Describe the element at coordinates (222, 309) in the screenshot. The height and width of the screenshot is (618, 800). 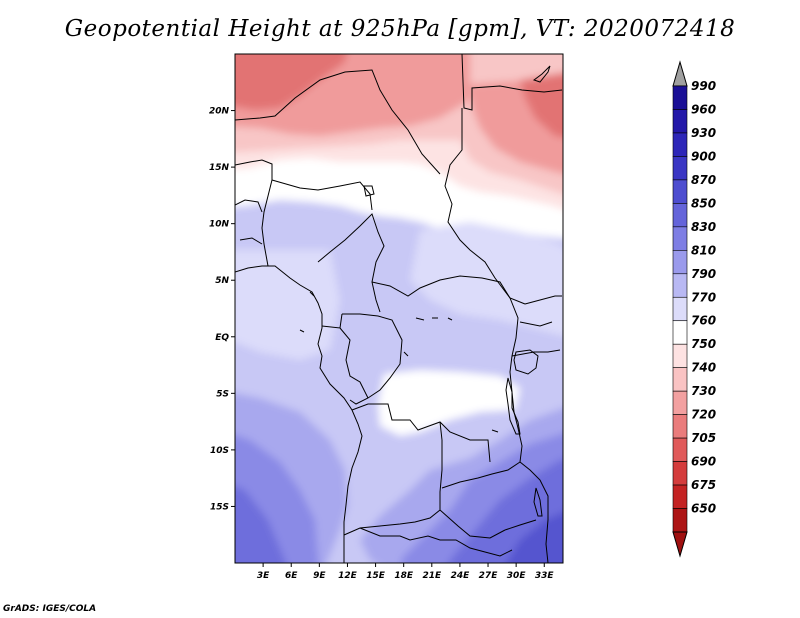
I see `latitude-axis: 20N 15N 10N 5N EQ 5S 10S 15S` at that location.